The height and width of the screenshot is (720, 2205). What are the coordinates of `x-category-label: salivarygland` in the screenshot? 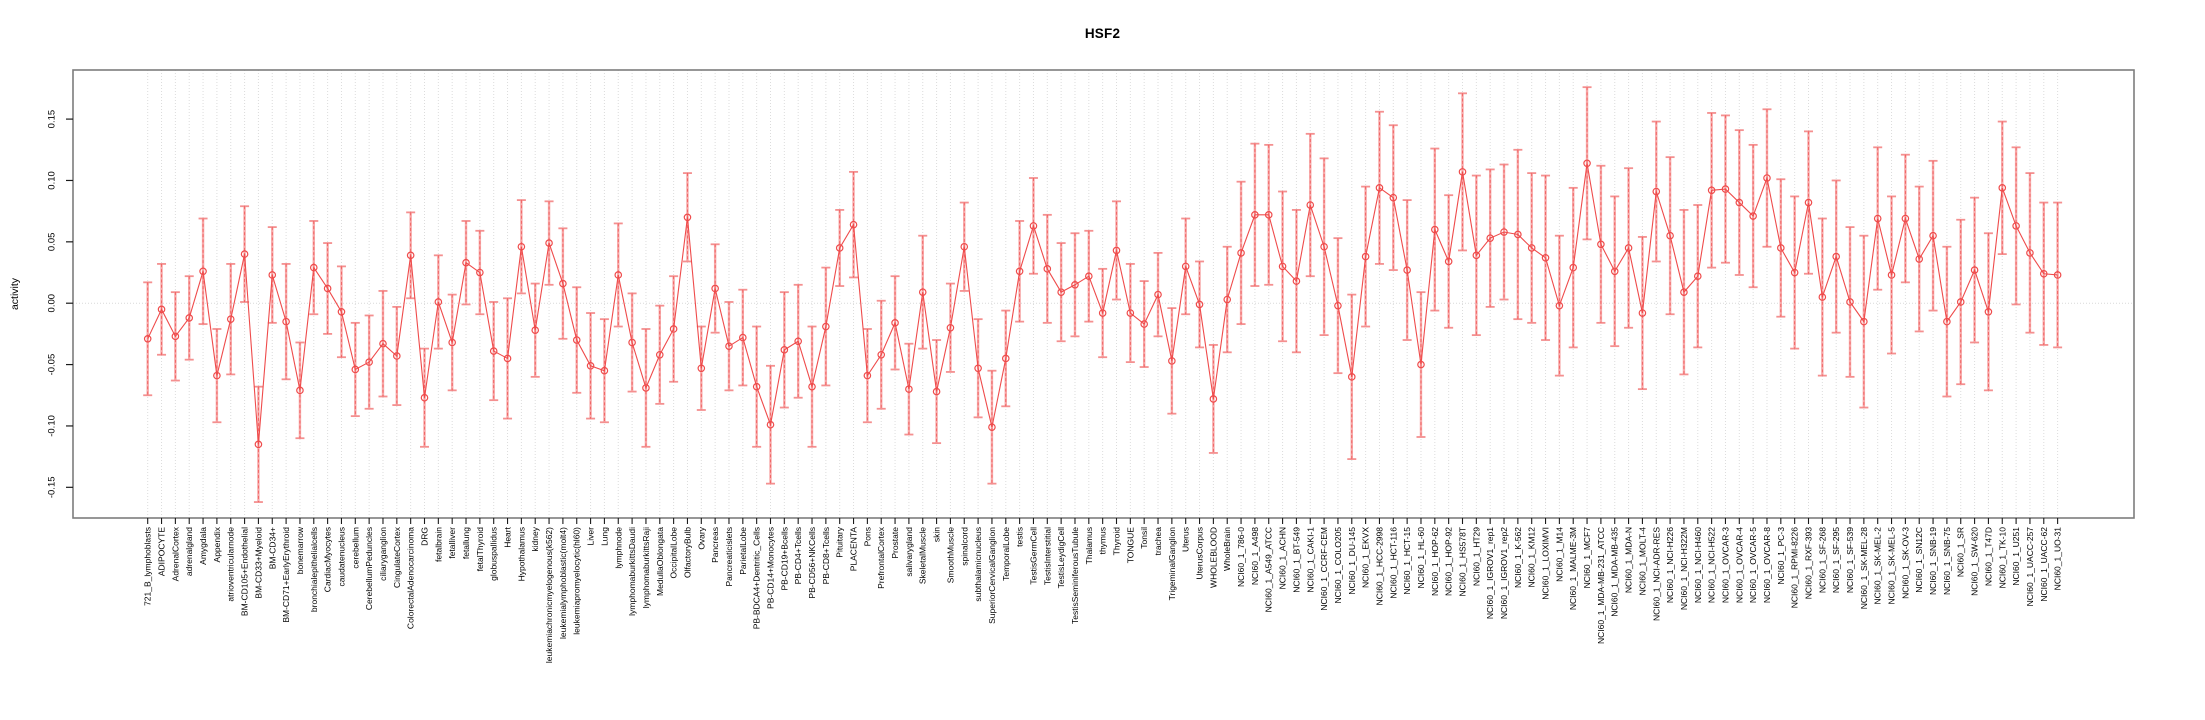 It's located at (909, 552).